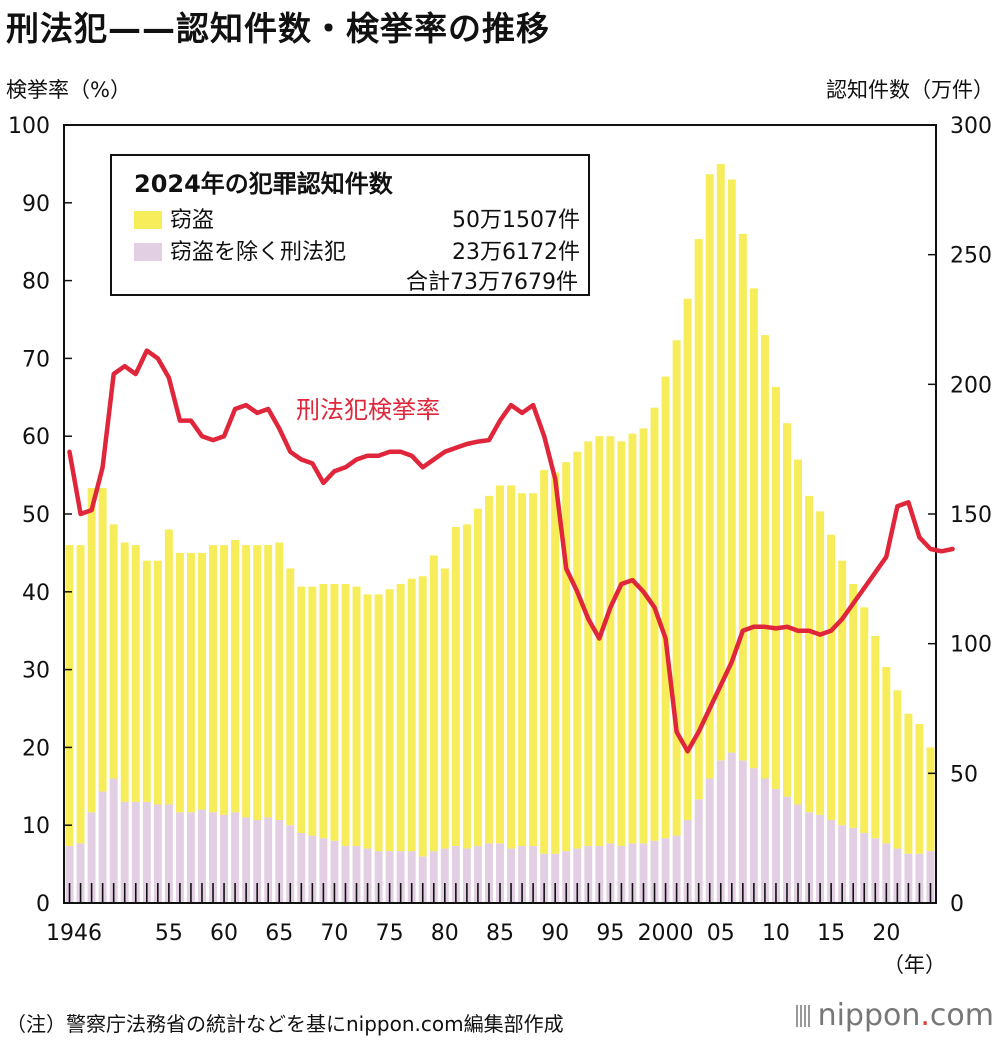  Describe the element at coordinates (357, 250) in the screenshot. I see `legend-item-other: 窃盗を除く刑法犯 23万6172件` at that location.